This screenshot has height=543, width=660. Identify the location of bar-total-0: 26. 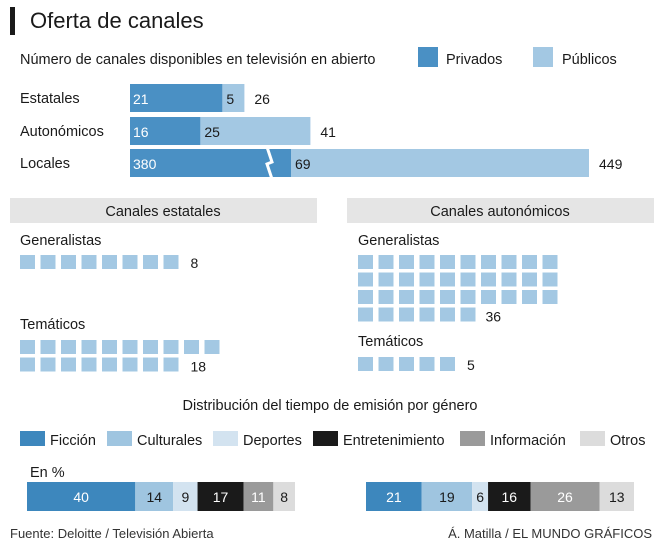
(262, 99).